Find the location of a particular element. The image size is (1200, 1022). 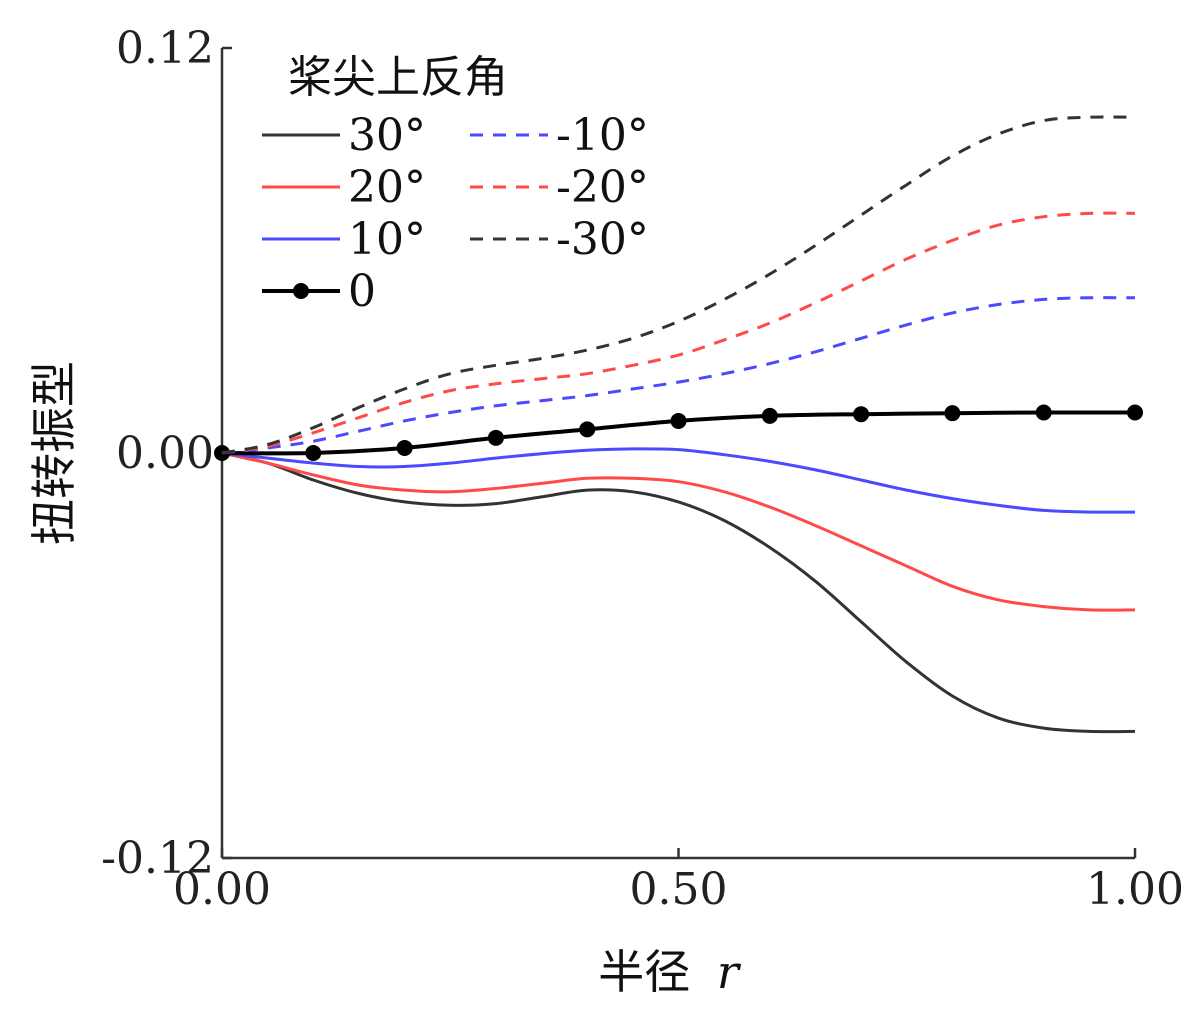

x-axis-title: 半径 r is located at coordinates (670, 972).